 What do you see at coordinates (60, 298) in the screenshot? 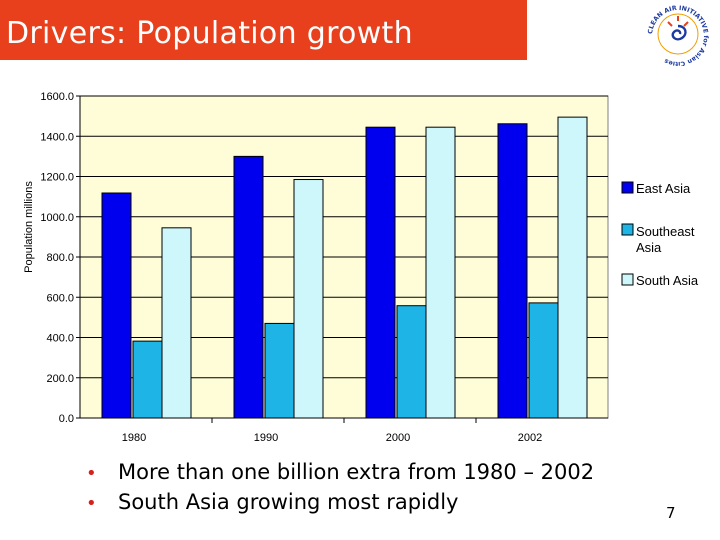
I see `y-tick-label: 600.0` at bounding box center [60, 298].